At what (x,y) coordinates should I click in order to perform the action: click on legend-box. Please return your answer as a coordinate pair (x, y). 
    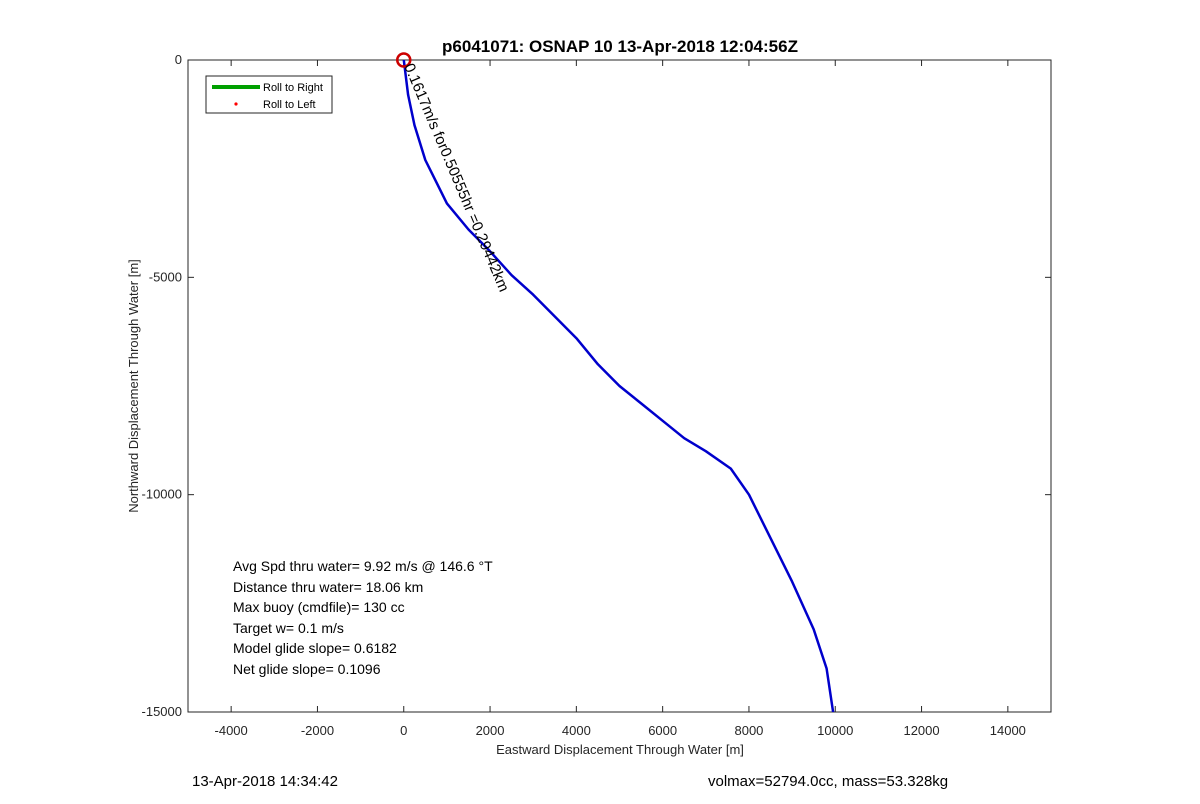
    Looking at the image, I should click on (269, 94).